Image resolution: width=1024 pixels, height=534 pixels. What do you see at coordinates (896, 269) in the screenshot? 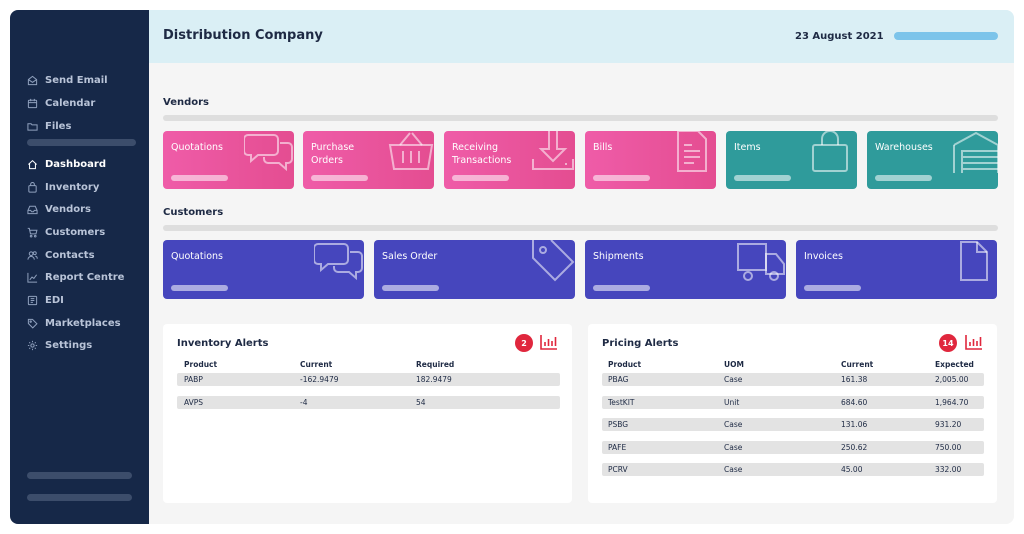
I see `tile-invoices: Invoices` at bounding box center [896, 269].